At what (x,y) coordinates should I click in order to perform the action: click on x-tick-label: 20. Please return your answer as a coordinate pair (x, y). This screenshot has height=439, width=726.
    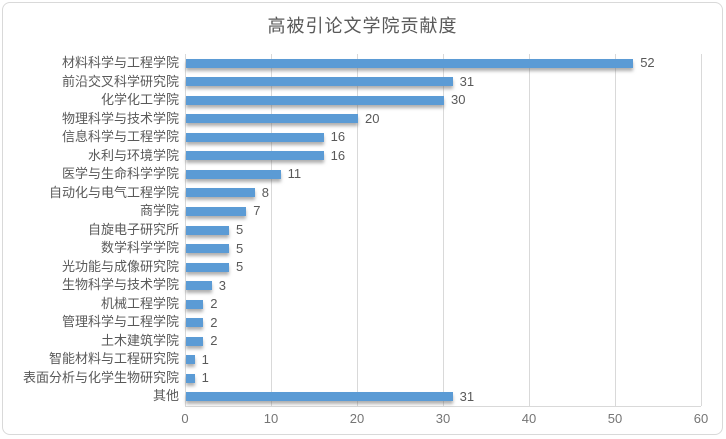
    Looking at the image, I should click on (357, 418).